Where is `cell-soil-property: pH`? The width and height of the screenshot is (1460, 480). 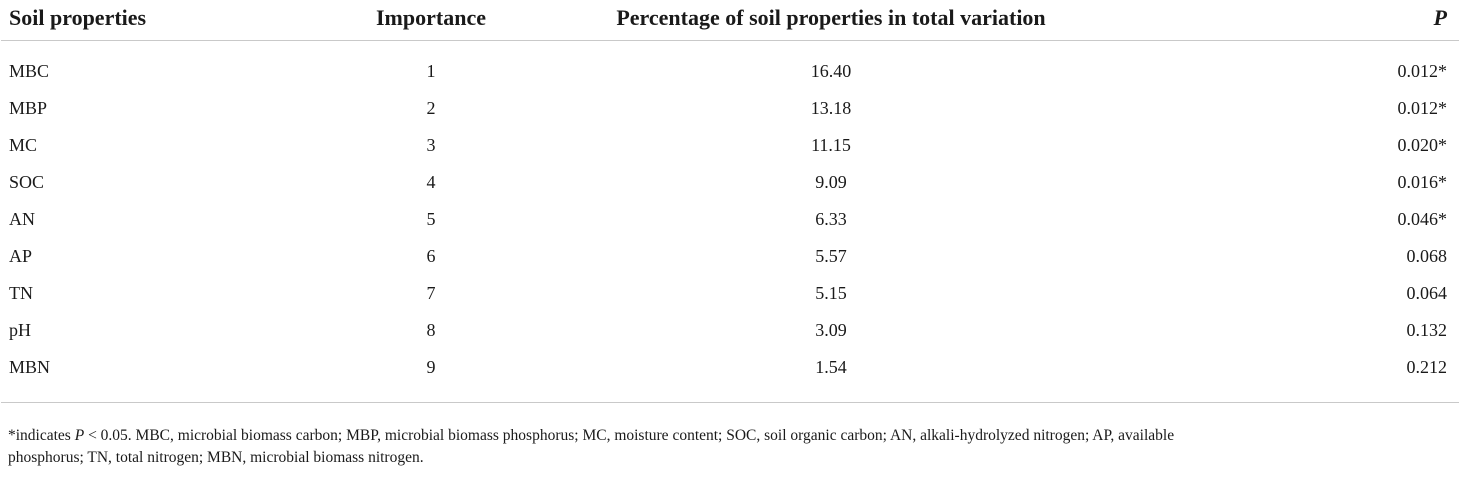 cell-soil-property: pH is located at coordinates (141, 330).